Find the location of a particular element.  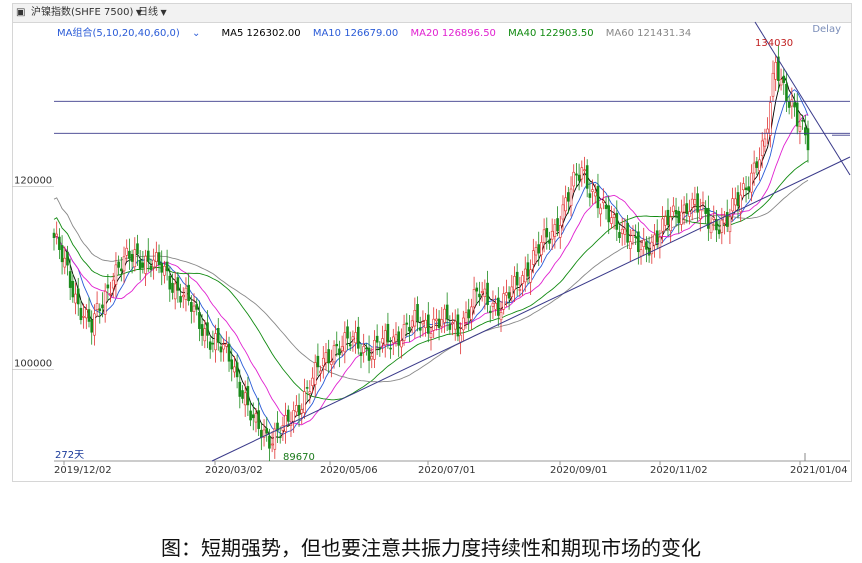

ma-group-label: MA组合(5,10,20,40,60,0) is located at coordinates (118, 33).